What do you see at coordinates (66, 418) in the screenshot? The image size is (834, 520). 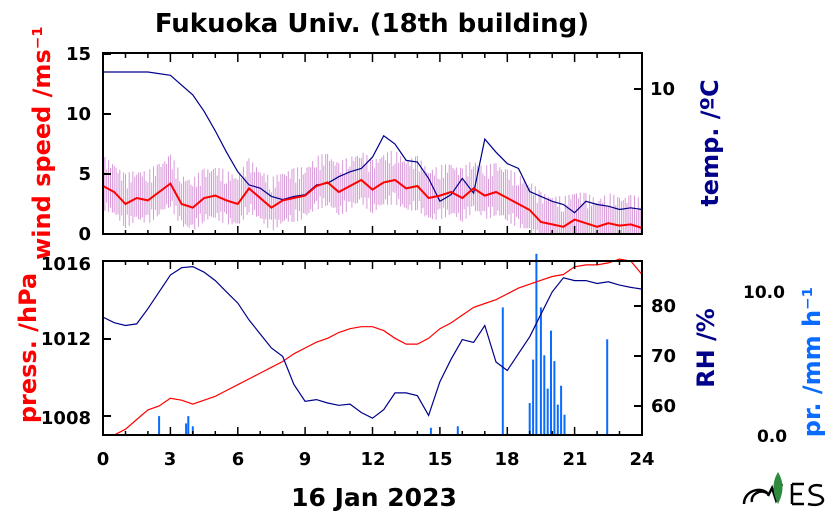 I see `press-tick-1008: 1008` at bounding box center [66, 418].